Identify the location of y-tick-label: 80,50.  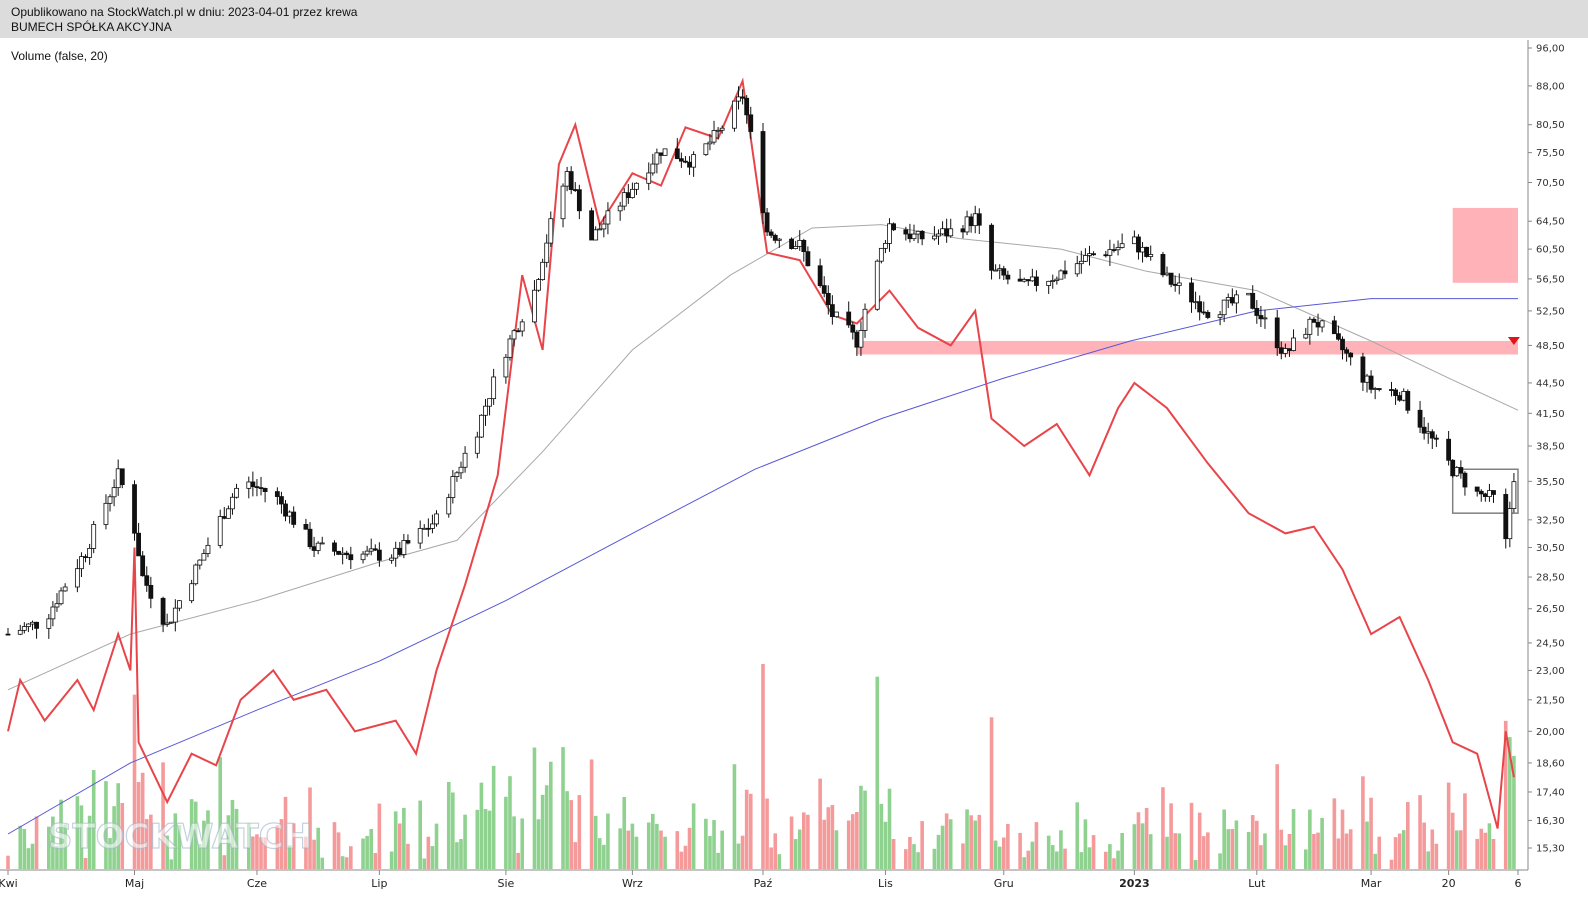
(1550, 125).